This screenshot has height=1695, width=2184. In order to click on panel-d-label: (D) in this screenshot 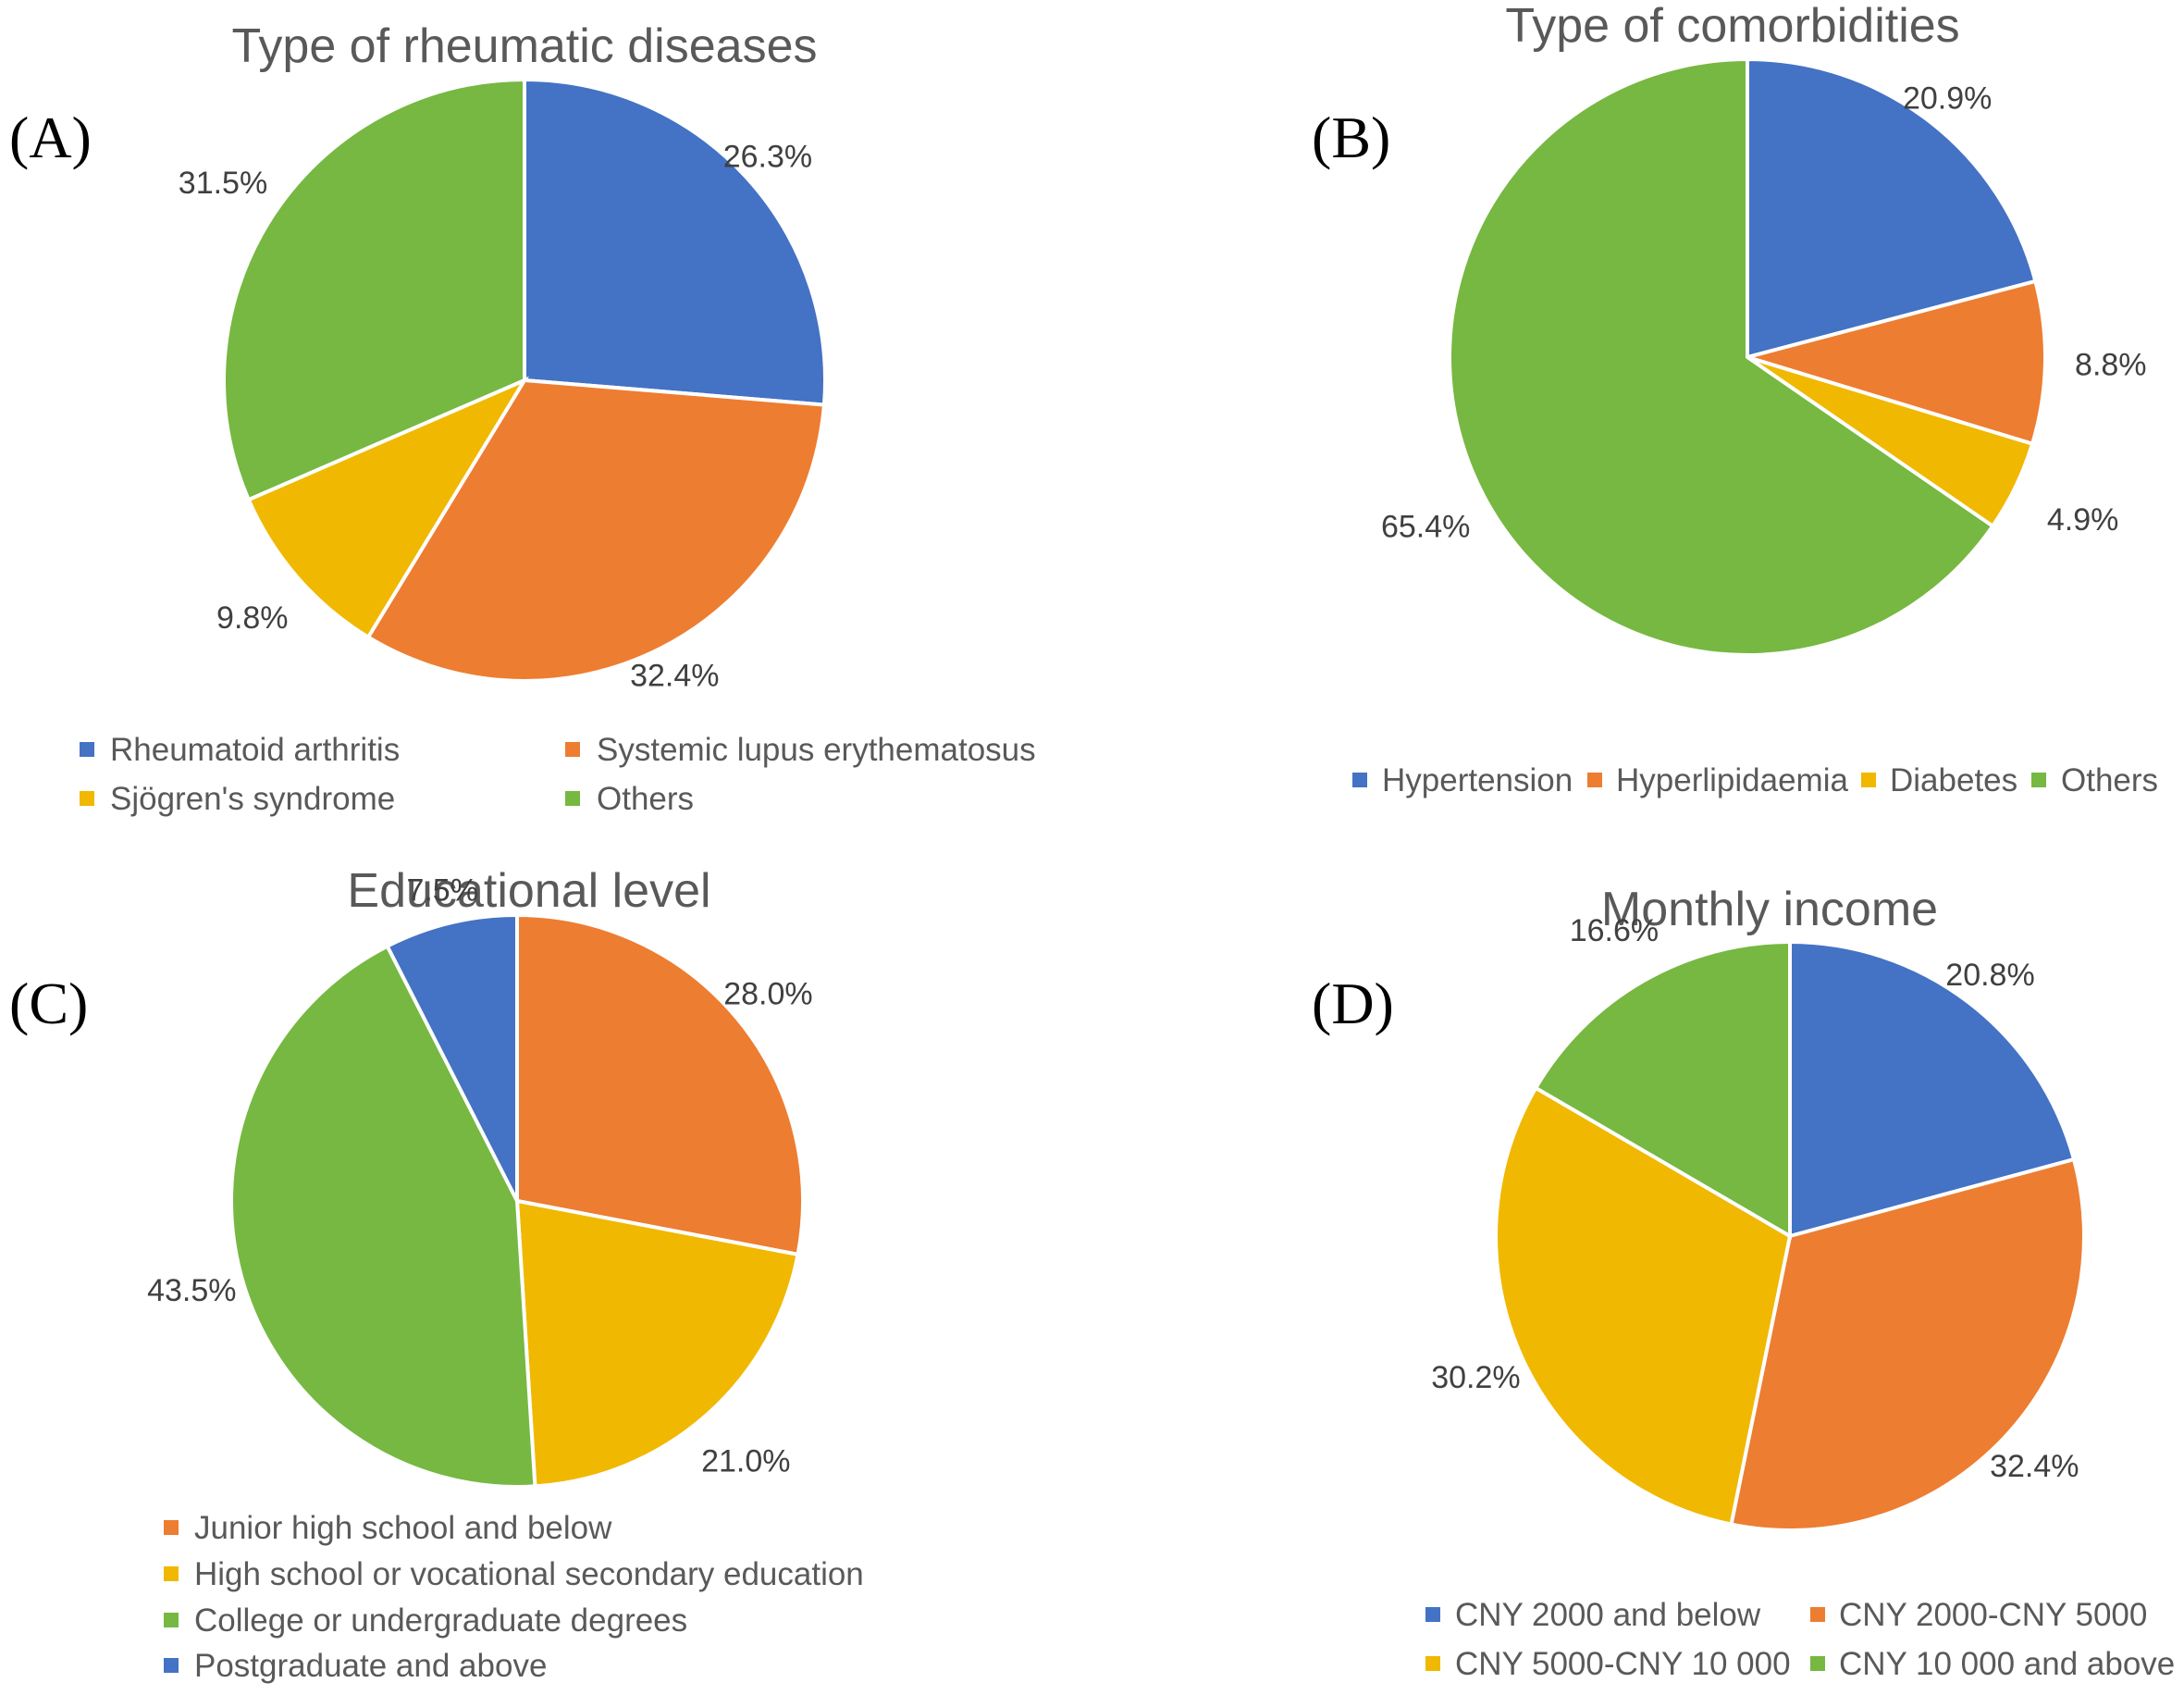, I will do `click(1353, 1004)`.